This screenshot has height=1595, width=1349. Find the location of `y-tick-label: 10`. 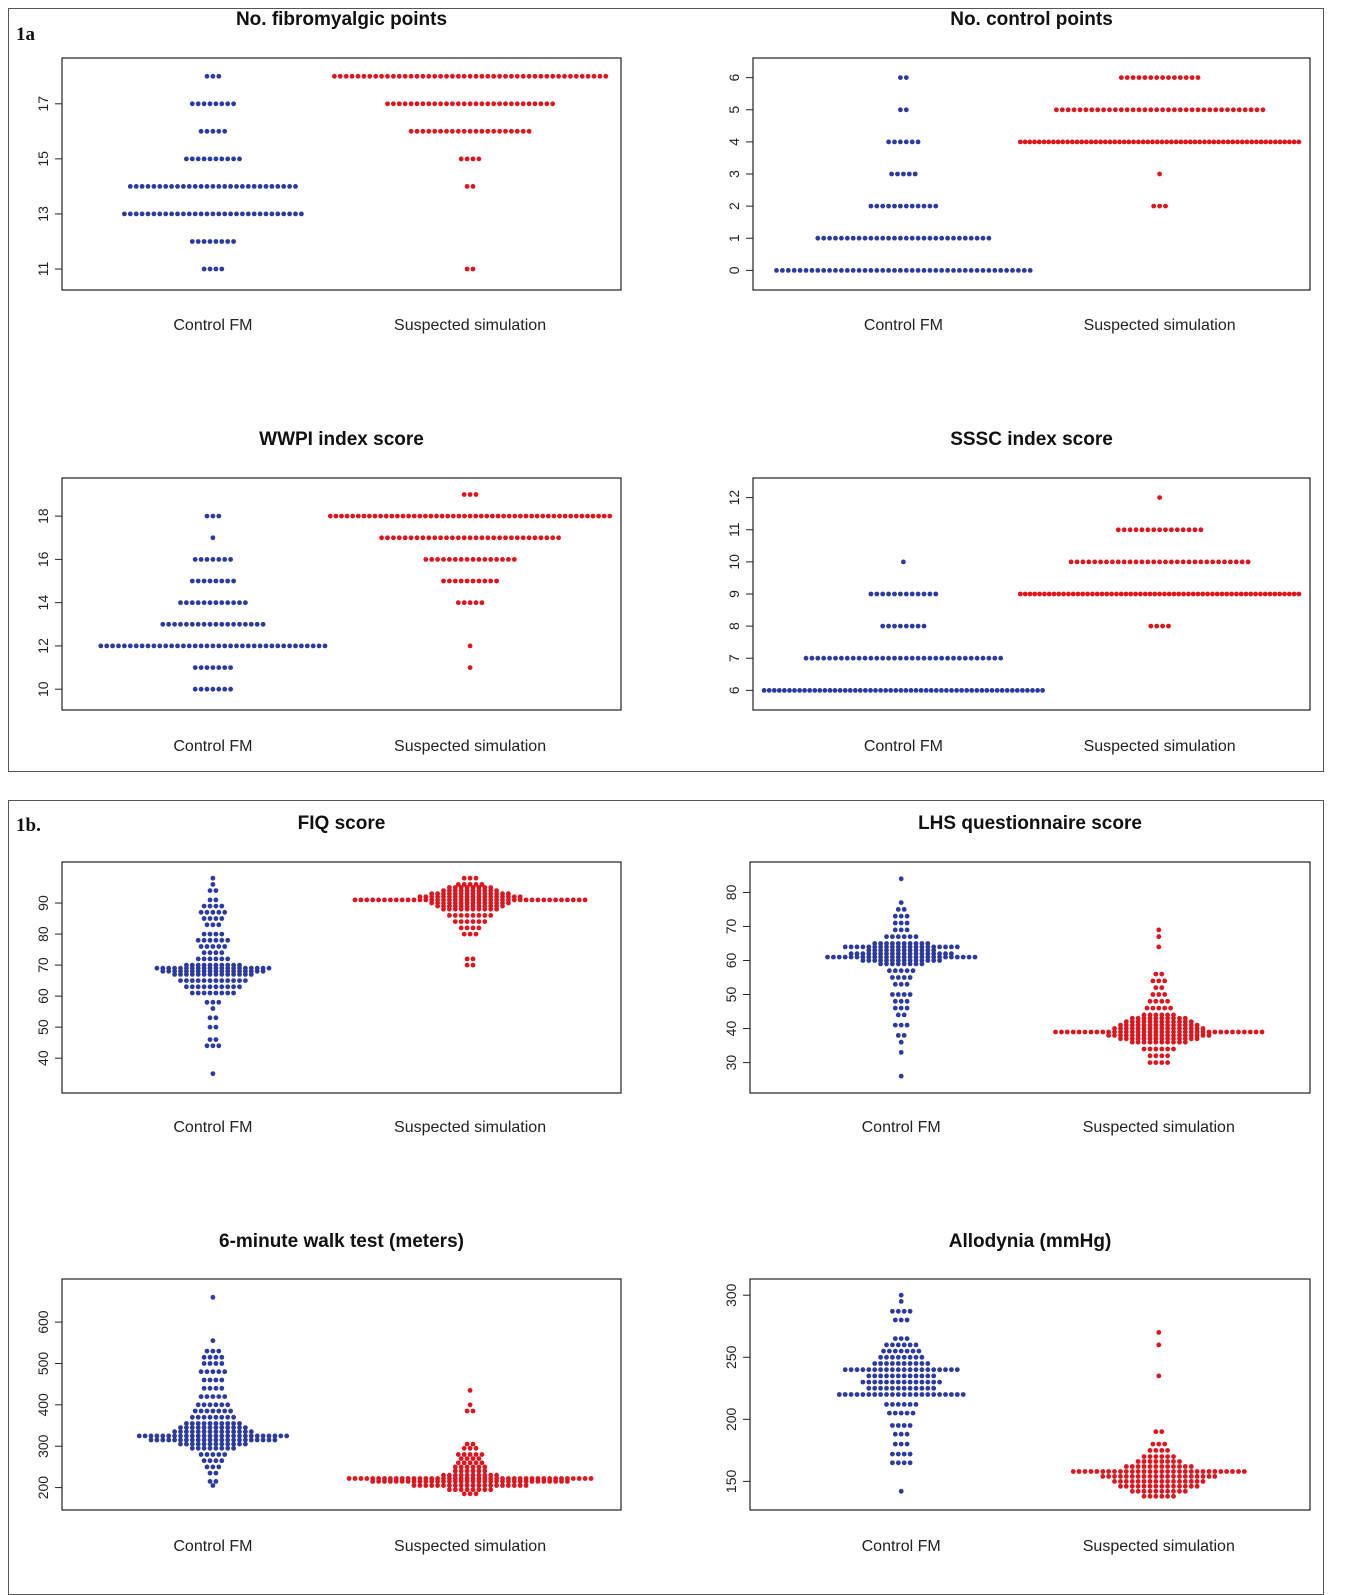

y-tick-label: 10 is located at coordinates (43, 689).